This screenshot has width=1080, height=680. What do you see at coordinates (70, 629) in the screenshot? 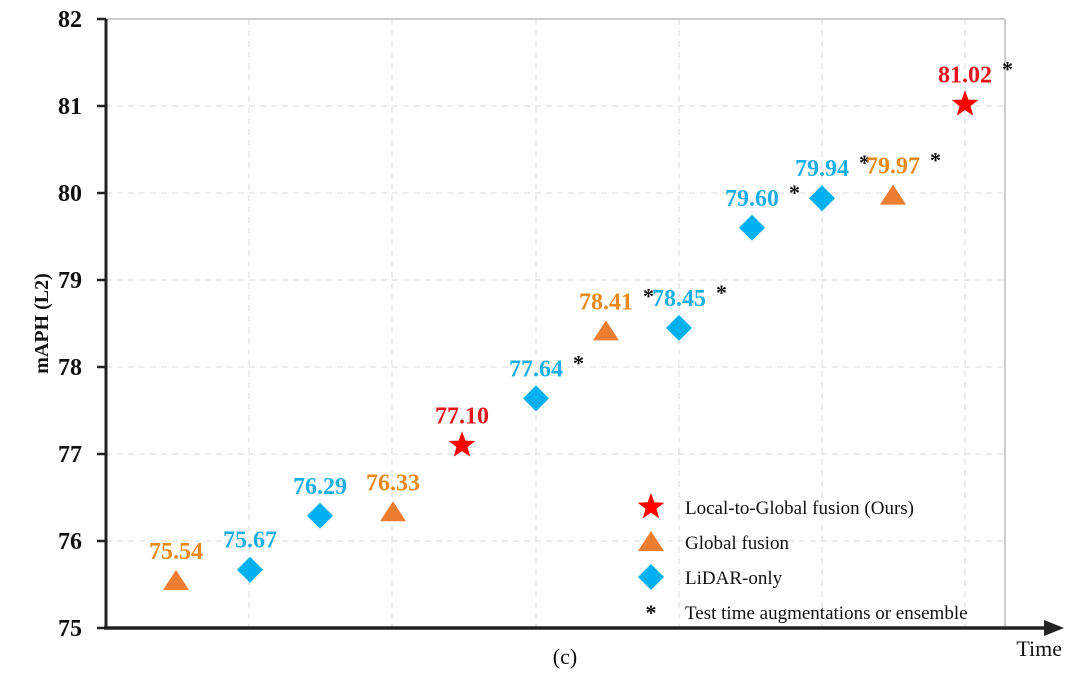
I see `y-tick-label: 75` at bounding box center [70, 629].